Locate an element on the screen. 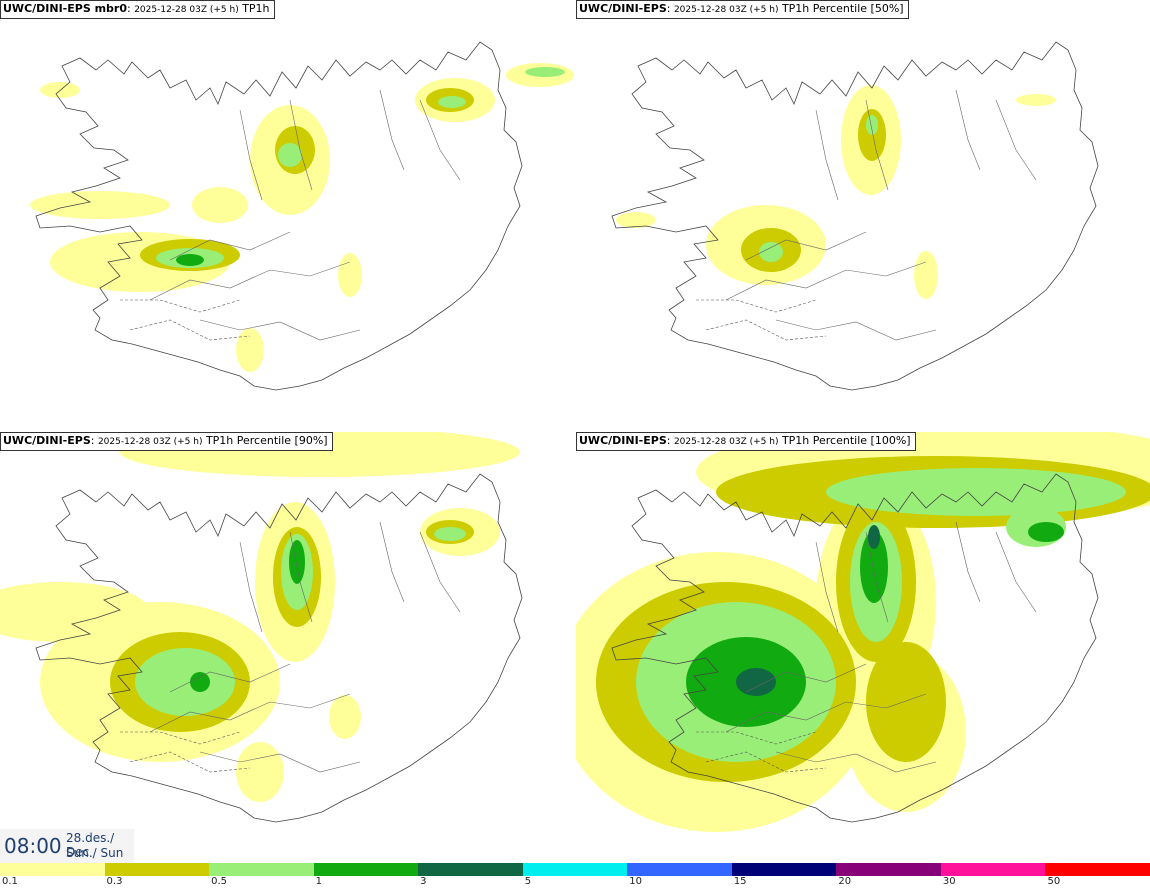 Image resolution: width=1150 pixels, height=891 pixels. field-name: TP1h Percentile [90%] is located at coordinates (266, 440).